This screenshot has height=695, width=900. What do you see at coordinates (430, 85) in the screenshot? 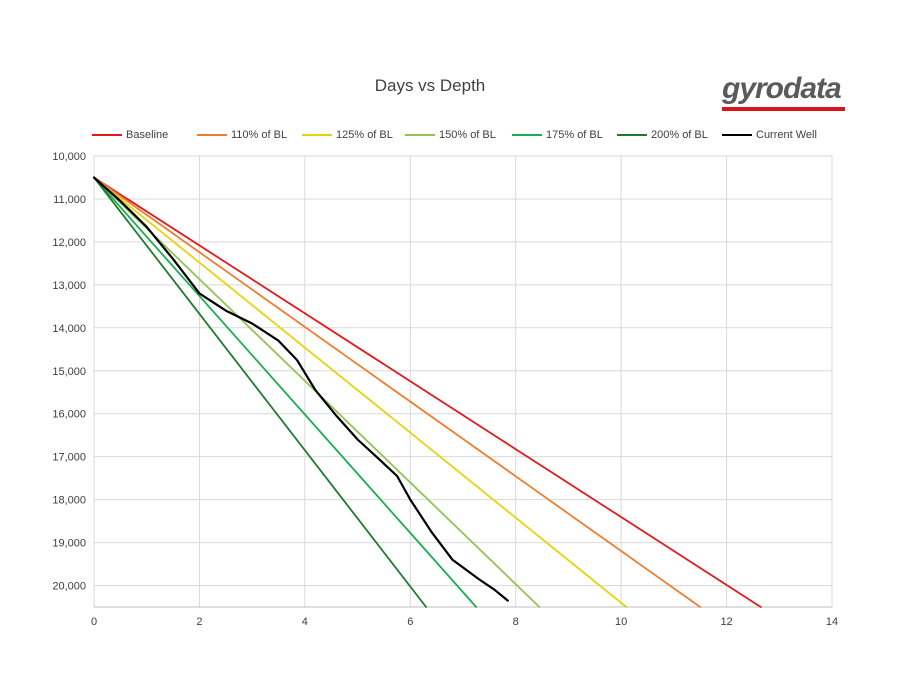
I see `chart-title: Days vs Depth` at bounding box center [430, 85].